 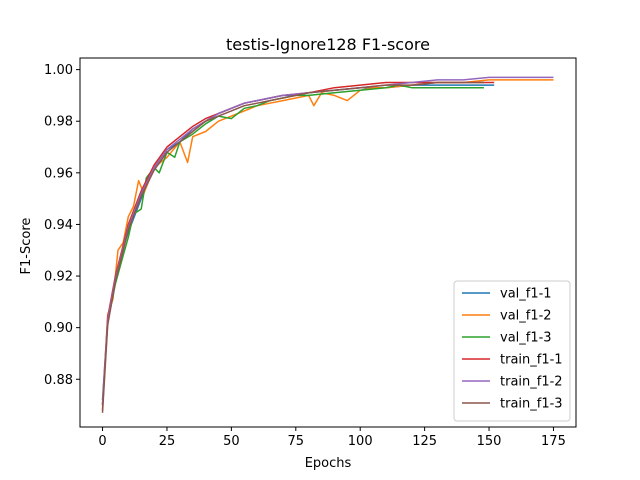 What do you see at coordinates (489, 441) in the screenshot?
I see `x-tick-label: 150` at bounding box center [489, 441].